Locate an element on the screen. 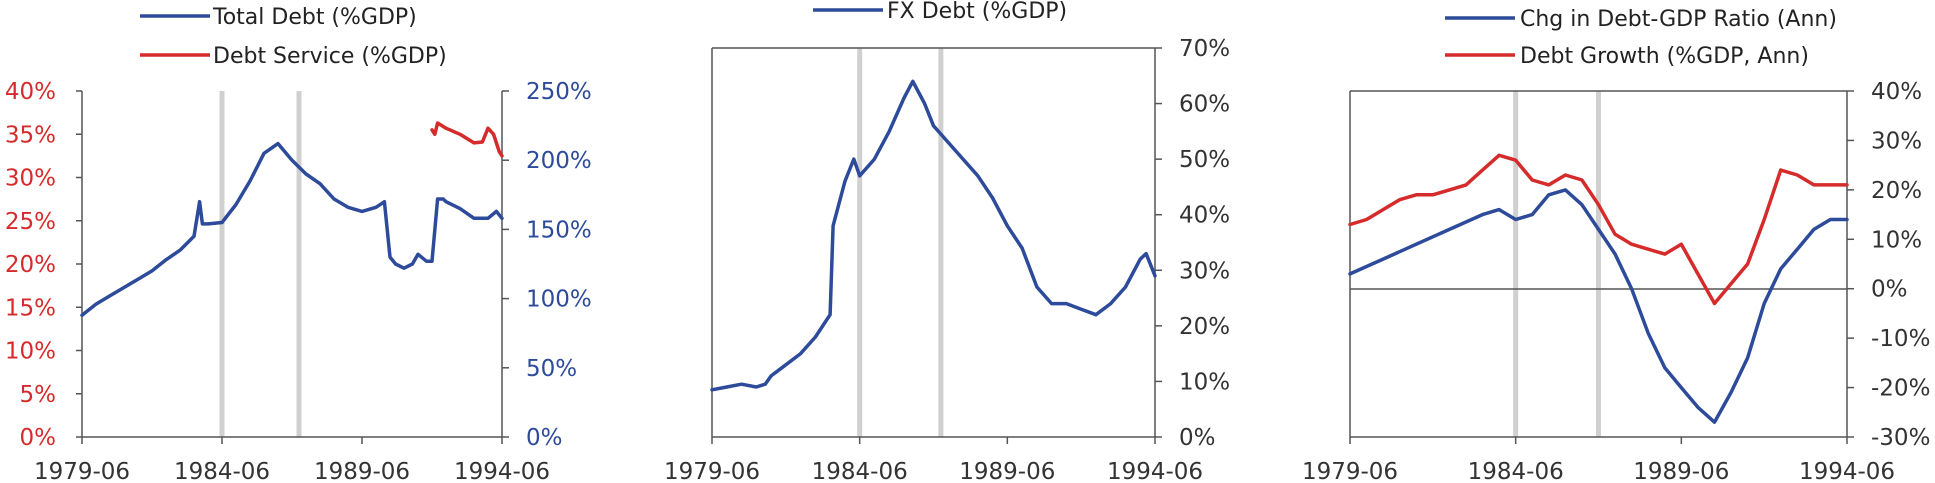 Image resolution: width=1935 pixels, height=483 pixels. legend-label-chg-ratio: Chg in Debt-GDP Ratio (Ann) is located at coordinates (1678, 19).